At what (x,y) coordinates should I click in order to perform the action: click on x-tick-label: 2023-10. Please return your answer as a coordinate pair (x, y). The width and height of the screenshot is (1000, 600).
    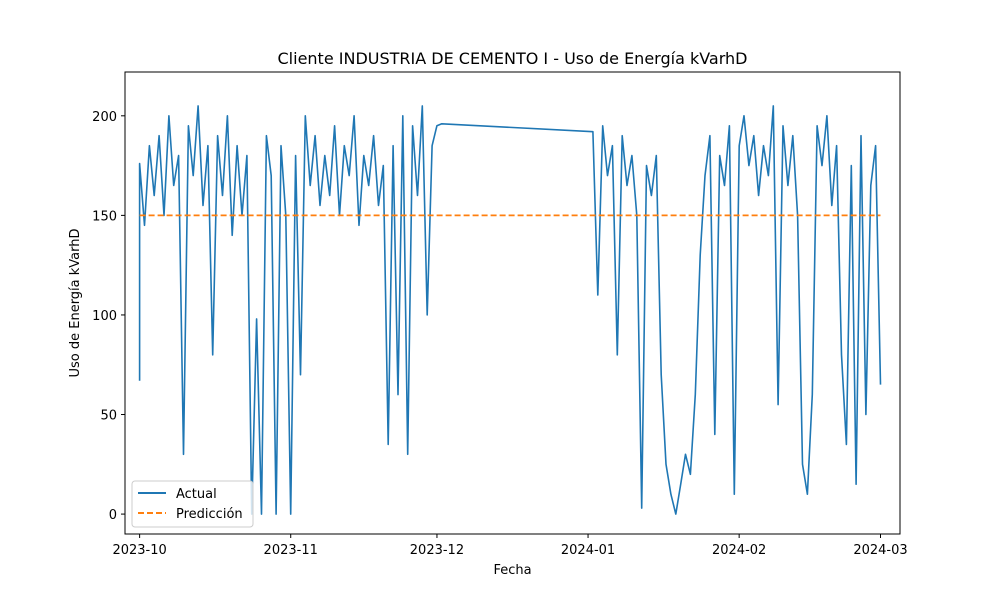
    Looking at the image, I should click on (139, 550).